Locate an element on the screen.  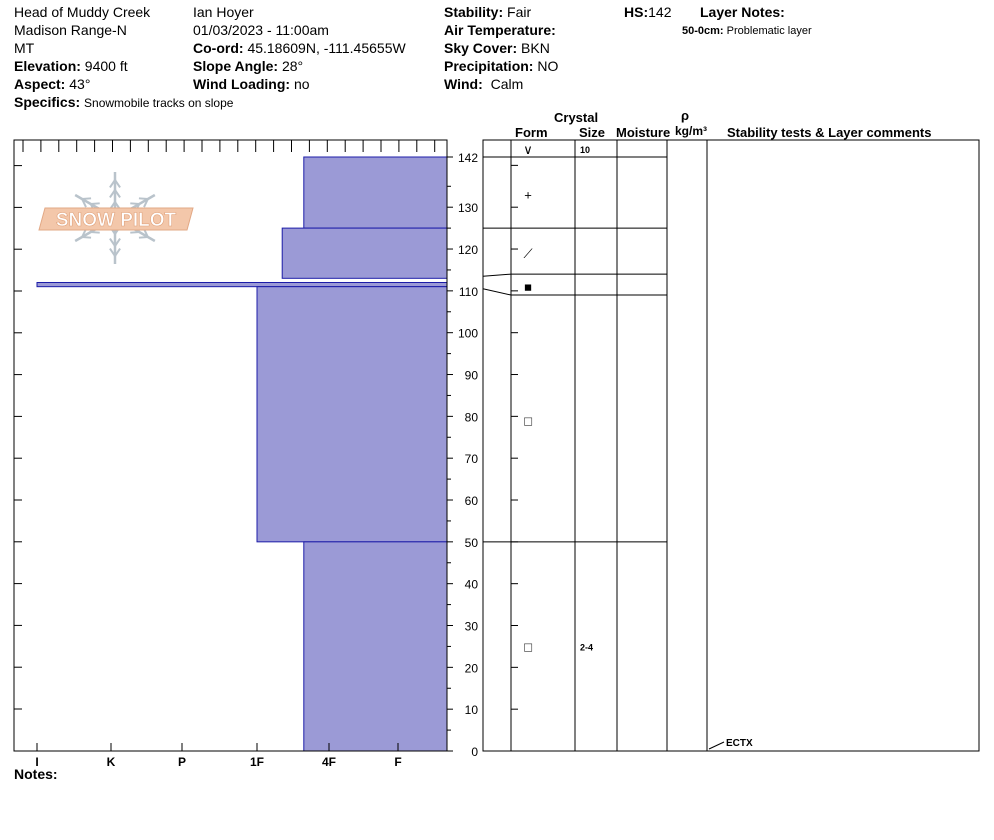
hardness-label: 1F is located at coordinates (257, 762).